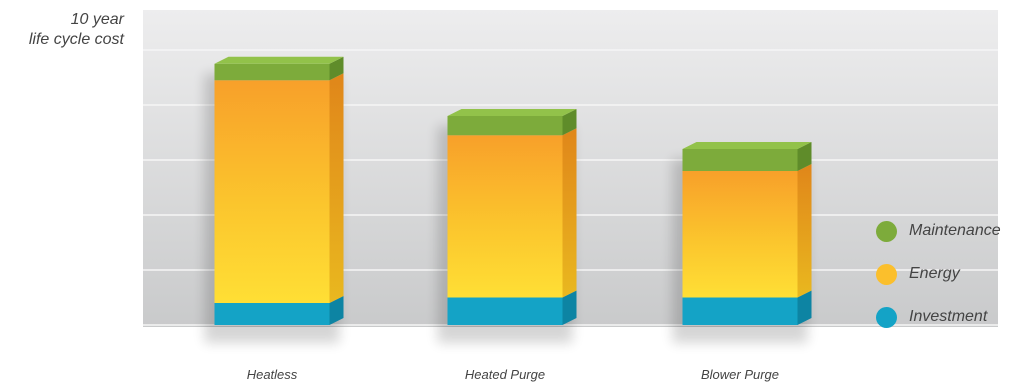 The width and height of the screenshot is (1018, 382). What do you see at coordinates (76, 30) in the screenshot?
I see `y-axis-label: 10 year life cycle cost` at bounding box center [76, 30].